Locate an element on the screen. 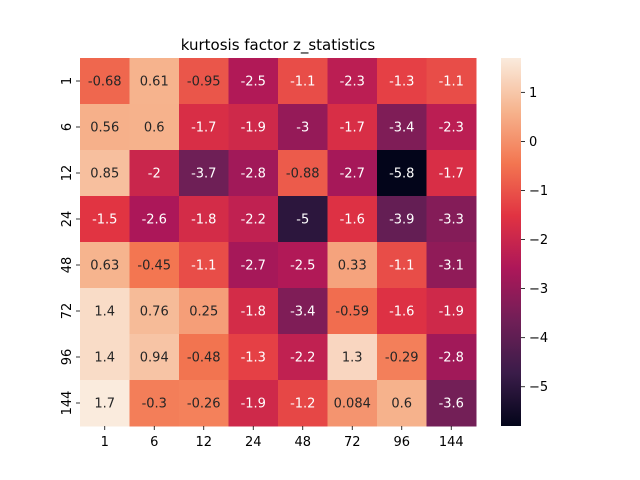 This screenshot has width=640, height=480. colorbar-tick-label: −4 is located at coordinates (538, 338).